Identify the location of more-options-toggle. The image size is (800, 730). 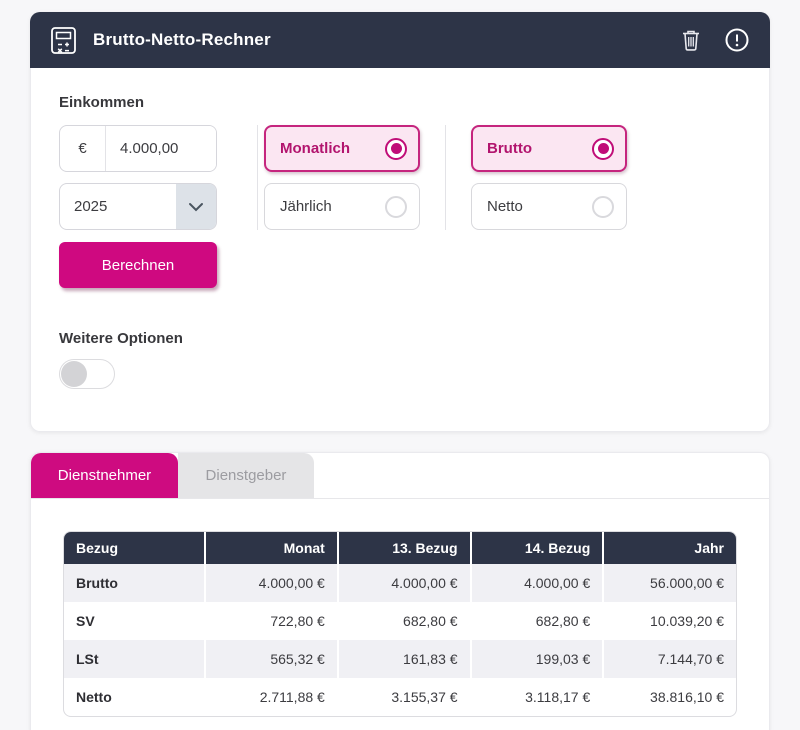
(87, 374).